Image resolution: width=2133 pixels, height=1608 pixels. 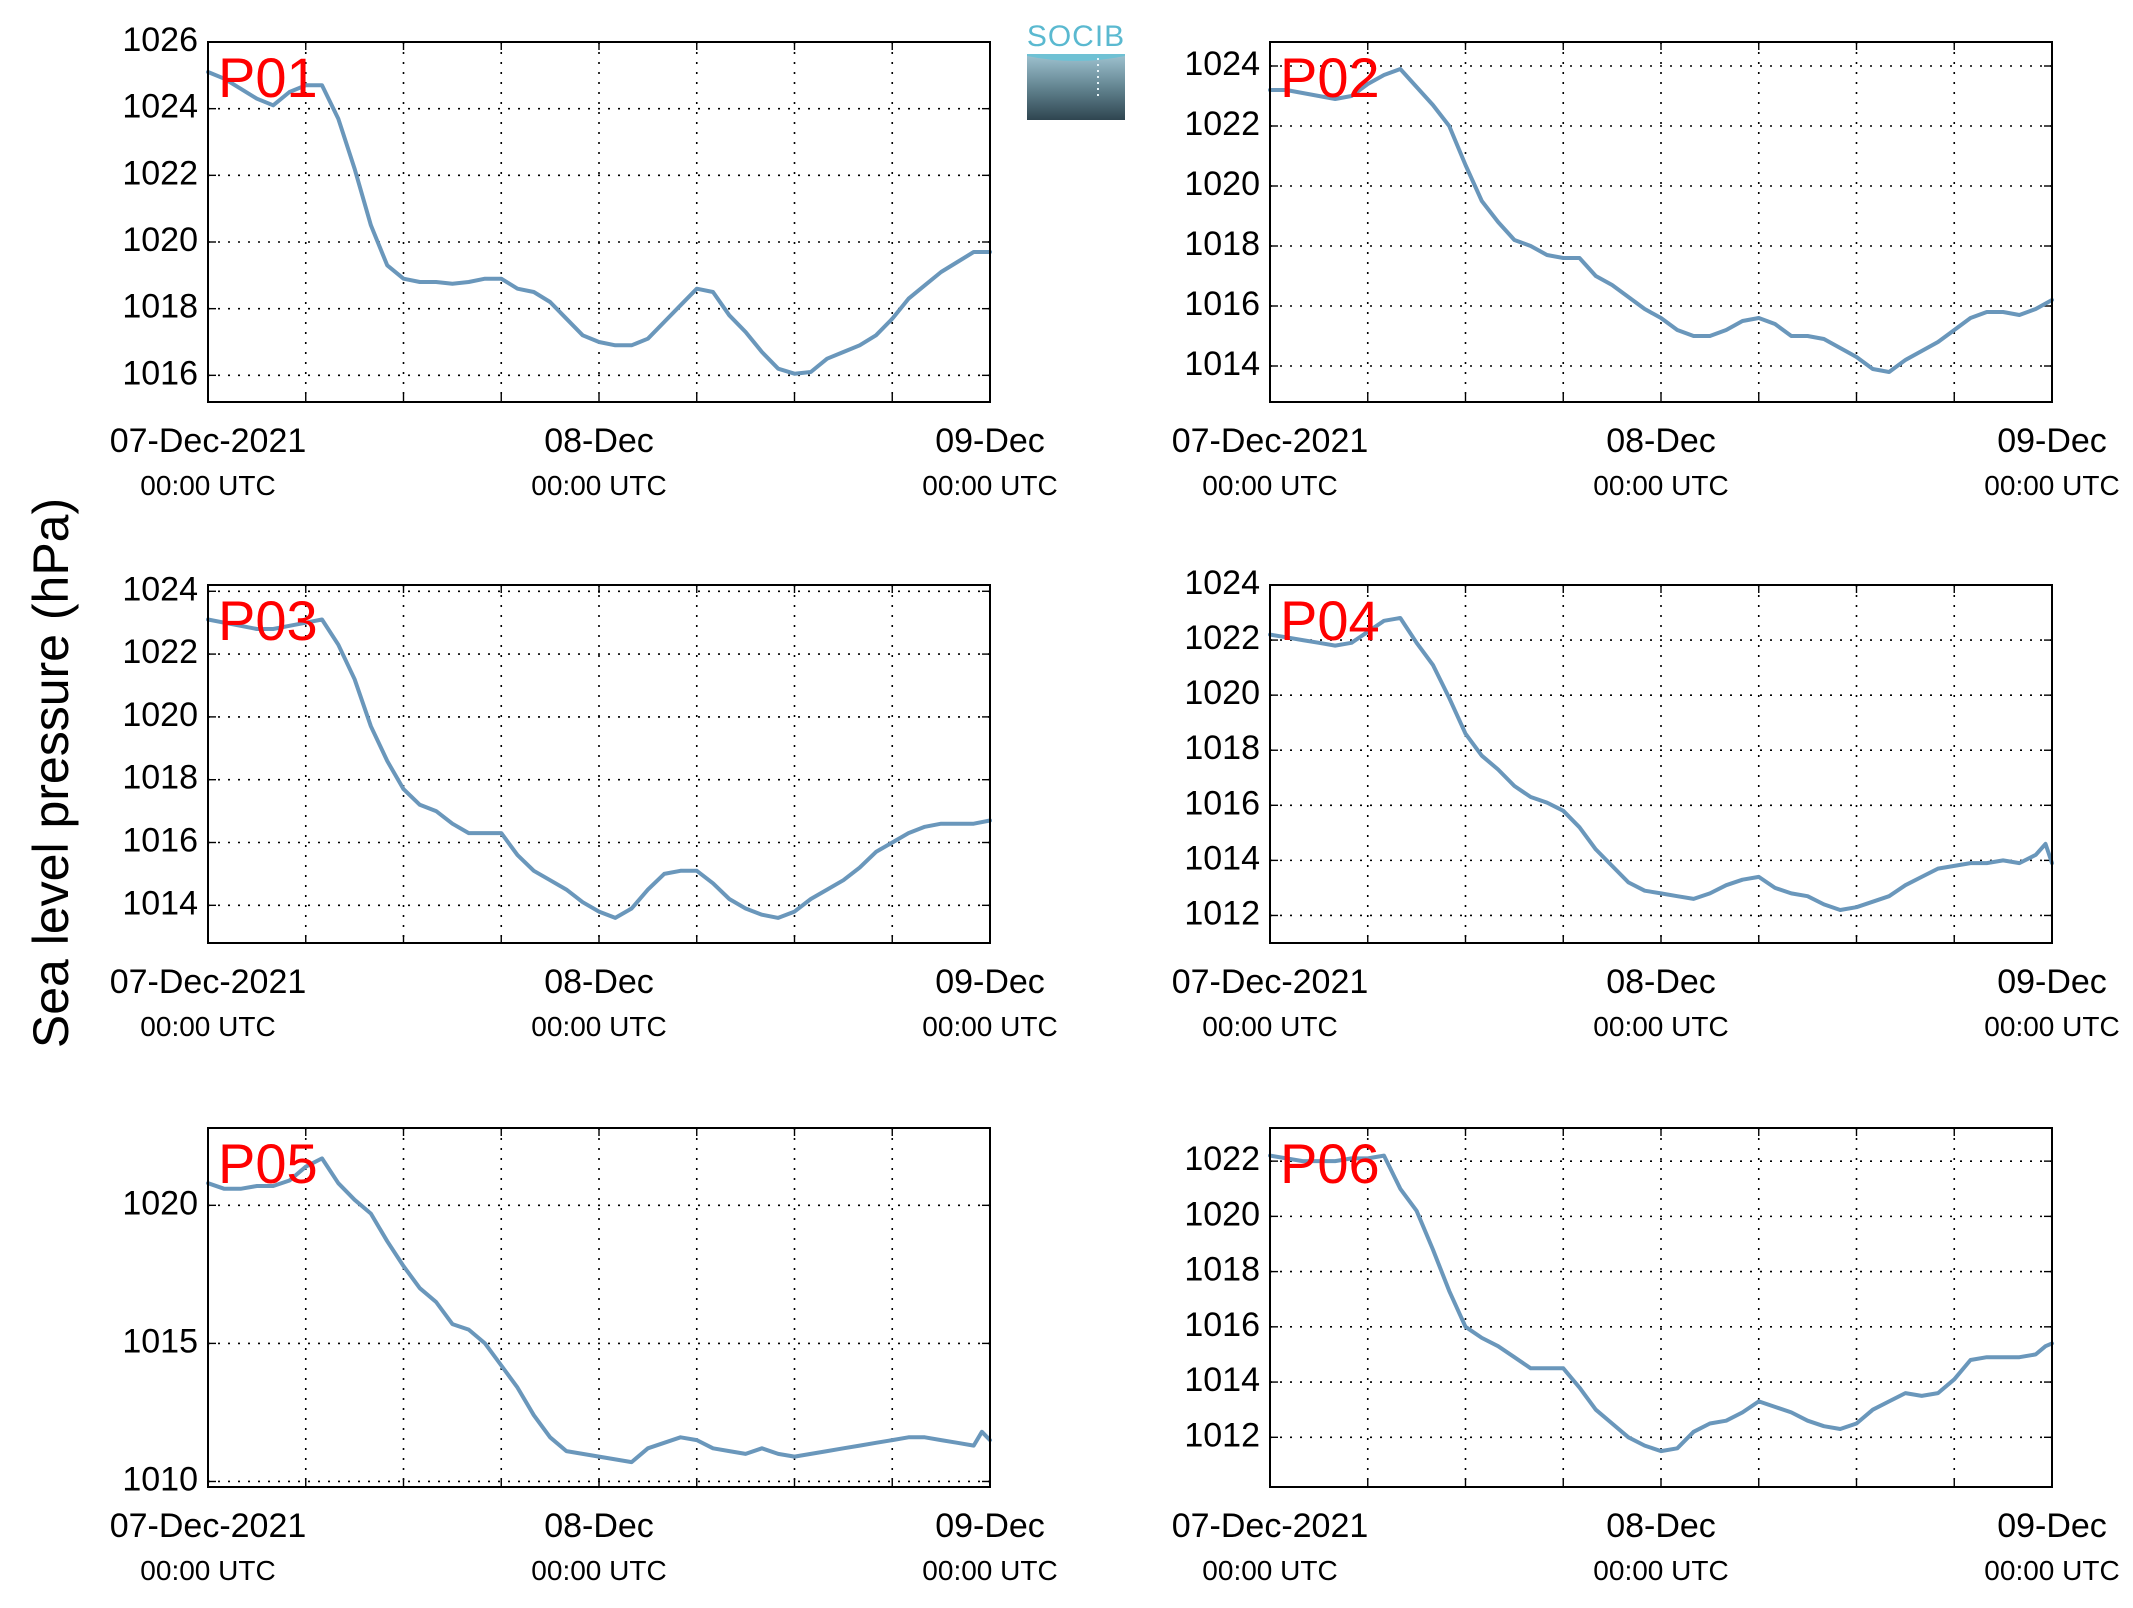 What do you see at coordinates (1330, 620) in the screenshot?
I see `panel-title: P04` at bounding box center [1330, 620].